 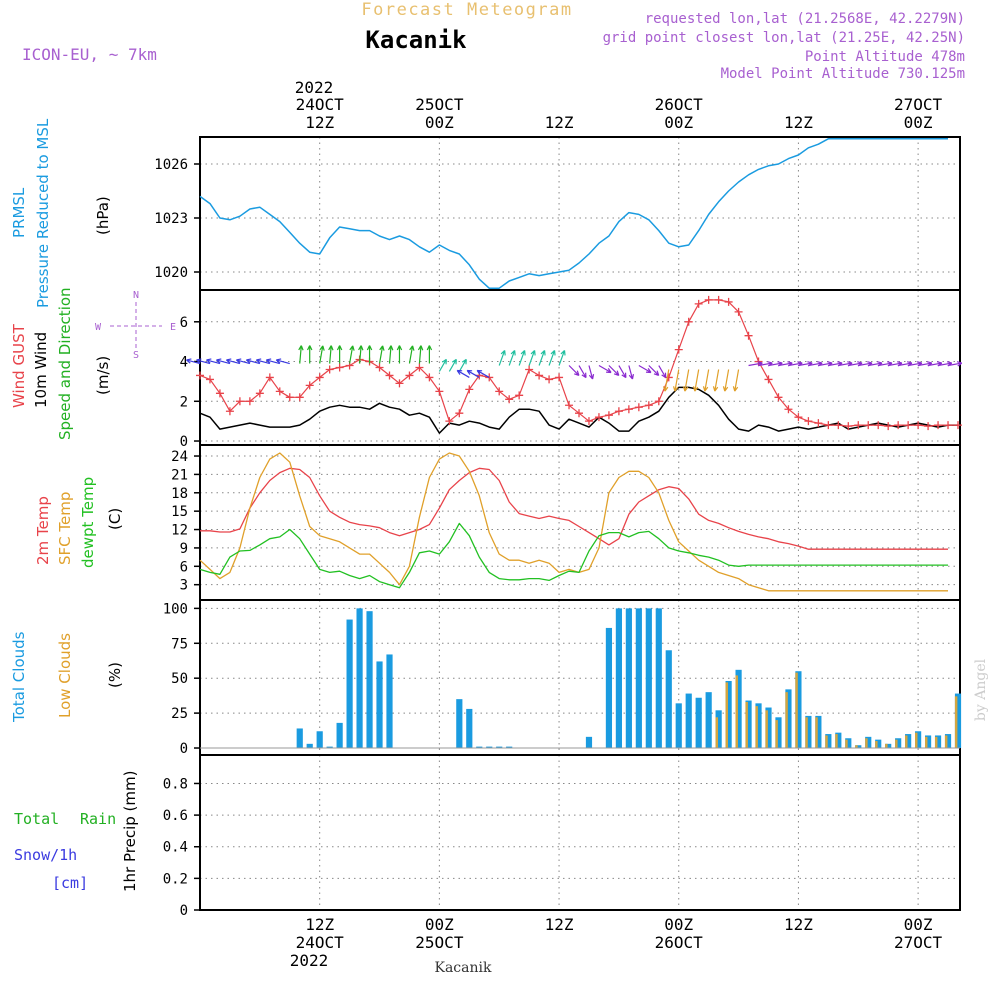 What do you see at coordinates (115, 519) in the screenshot?
I see `temp-unit-label: (C)` at bounding box center [115, 519].